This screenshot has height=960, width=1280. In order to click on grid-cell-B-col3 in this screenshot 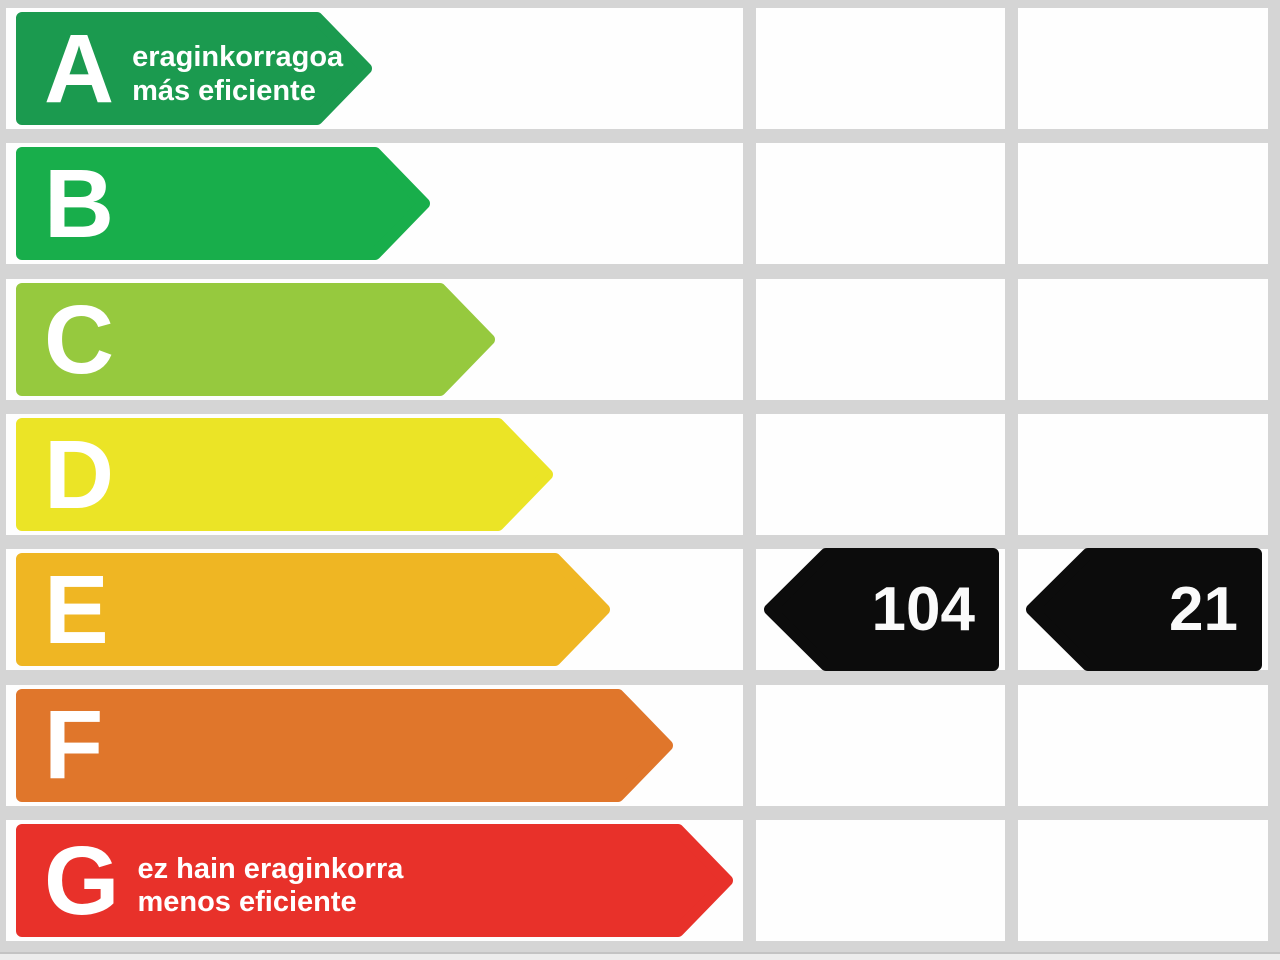, I will do `click(1143, 204)`.